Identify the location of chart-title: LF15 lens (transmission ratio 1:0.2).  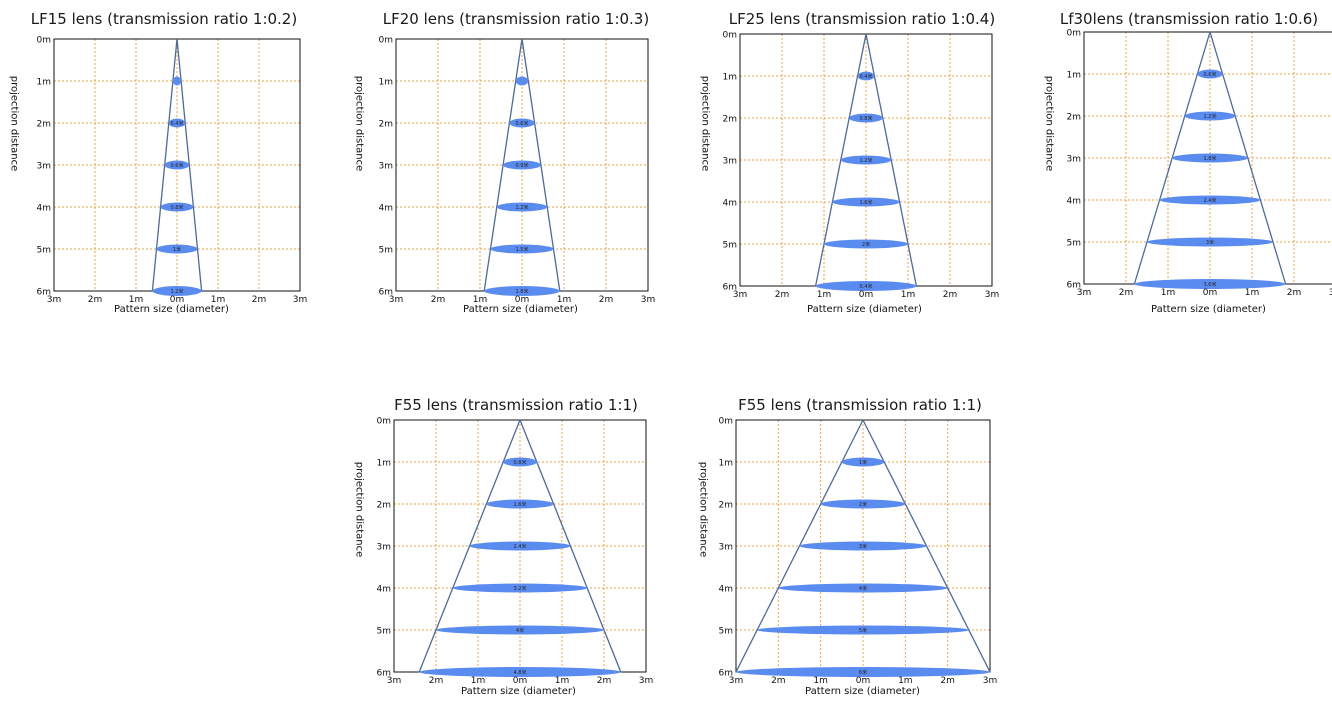
(164, 19).